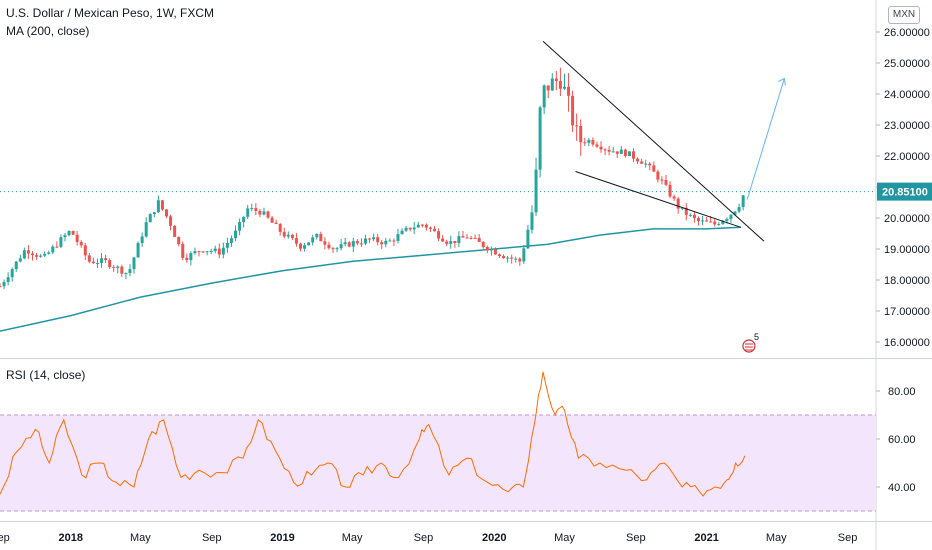  What do you see at coordinates (282, 538) in the screenshot?
I see `time-axis-label: 2019` at bounding box center [282, 538].